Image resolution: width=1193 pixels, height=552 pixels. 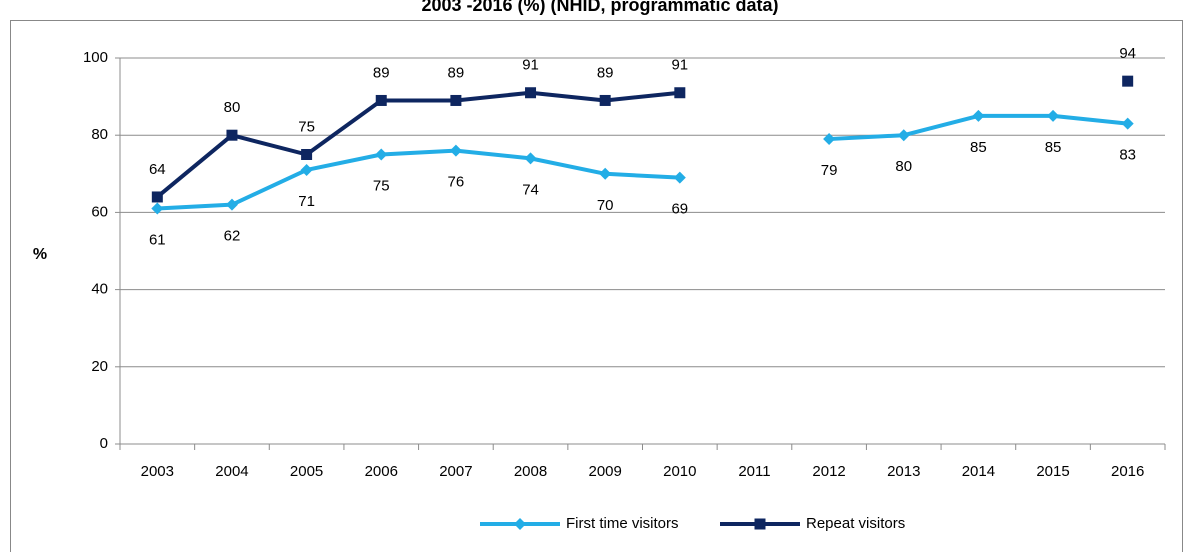 What do you see at coordinates (157, 240) in the screenshot?
I see `data-label: 61` at bounding box center [157, 240].